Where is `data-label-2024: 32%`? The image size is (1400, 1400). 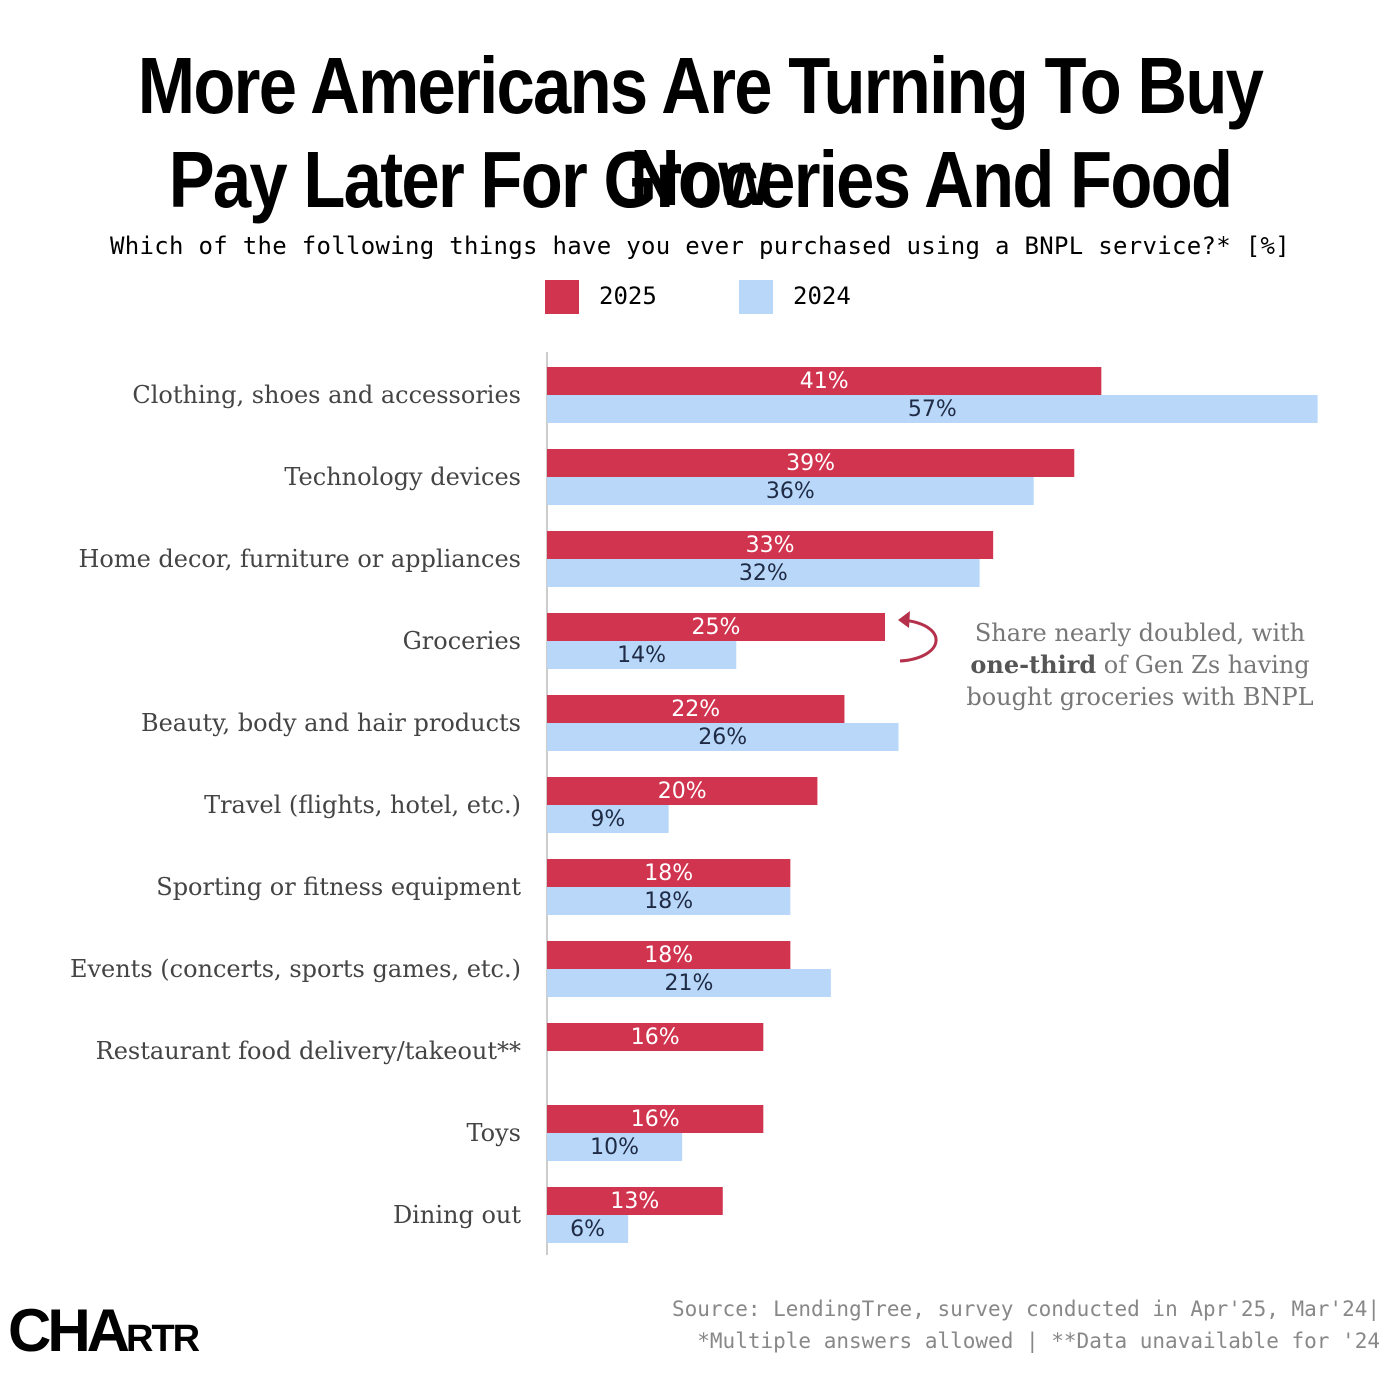
data-label-2024: 32% is located at coordinates (763, 573).